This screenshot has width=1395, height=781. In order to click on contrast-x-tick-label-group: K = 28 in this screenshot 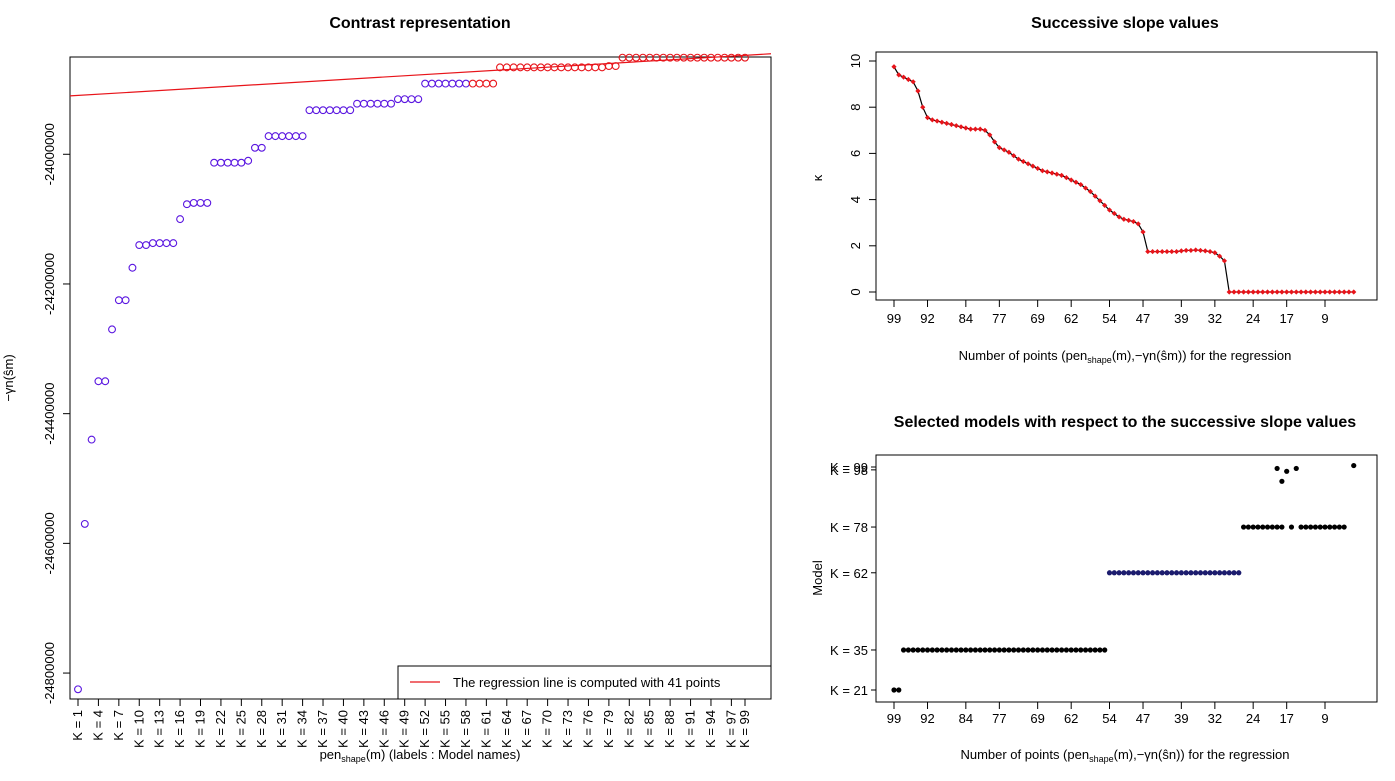, I will do `click(261, 729)`.